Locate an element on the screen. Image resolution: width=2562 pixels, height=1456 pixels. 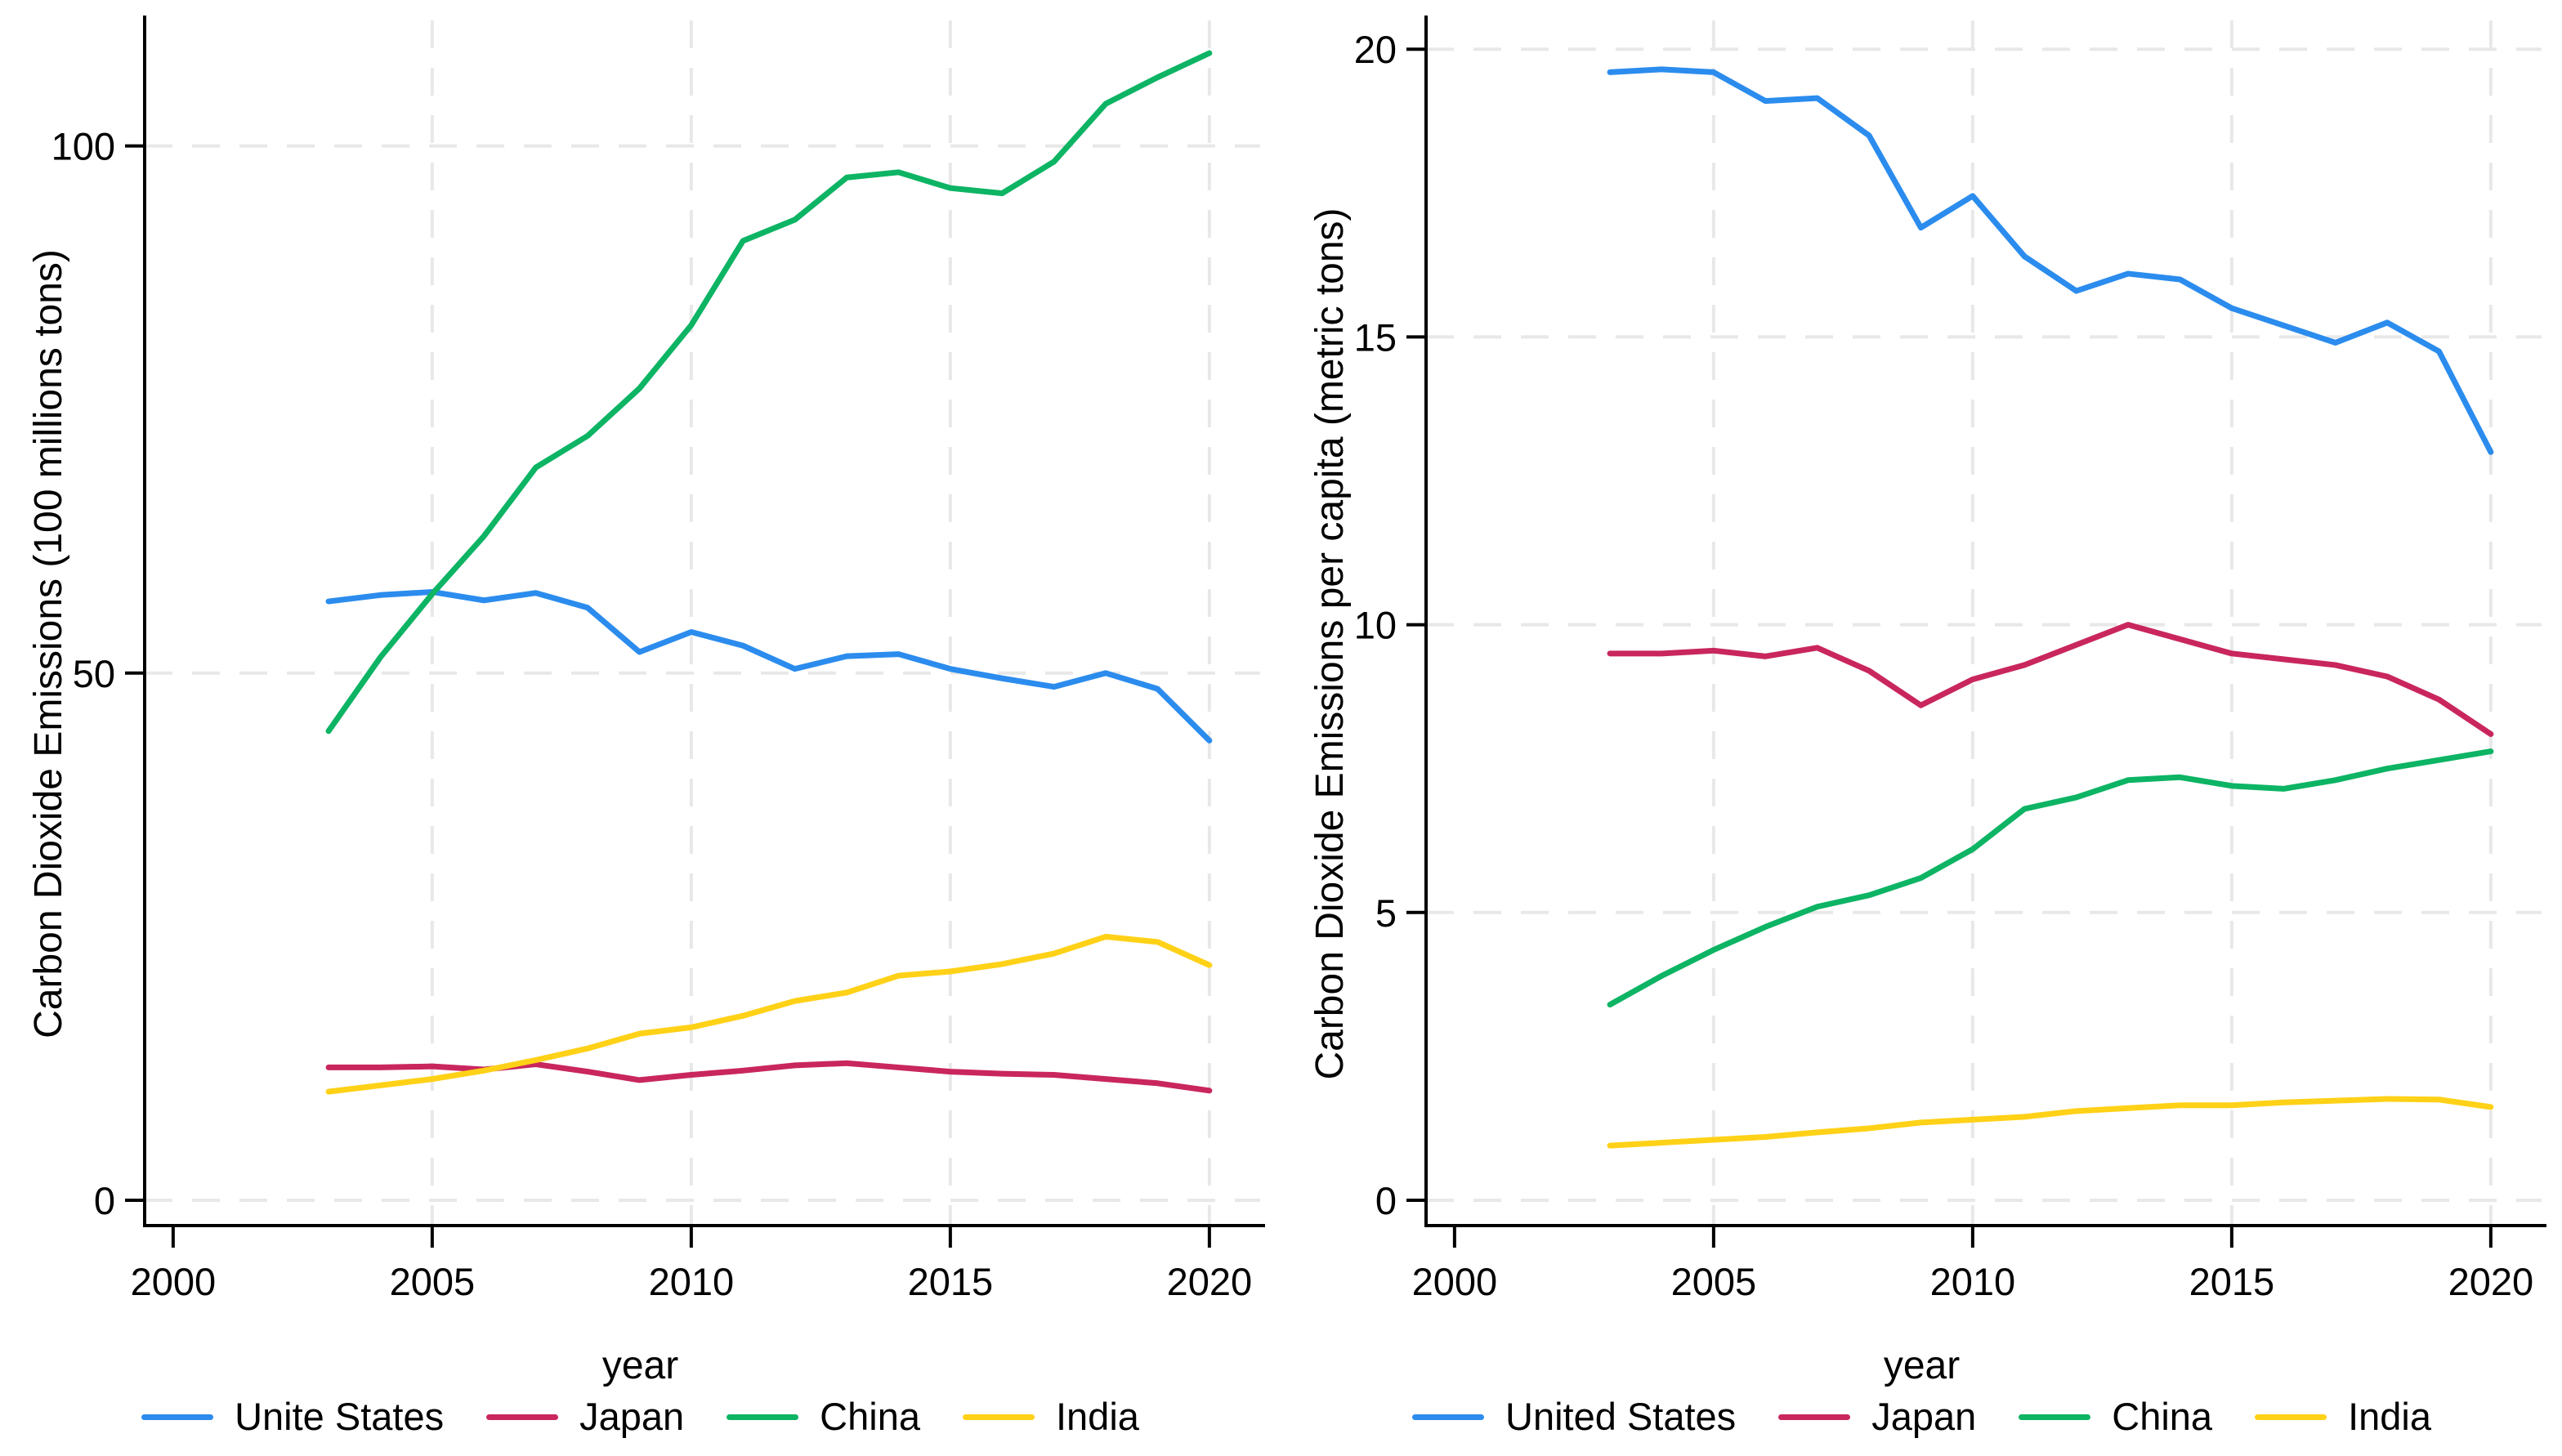
y-tick-label: 10 is located at coordinates (1375, 625).